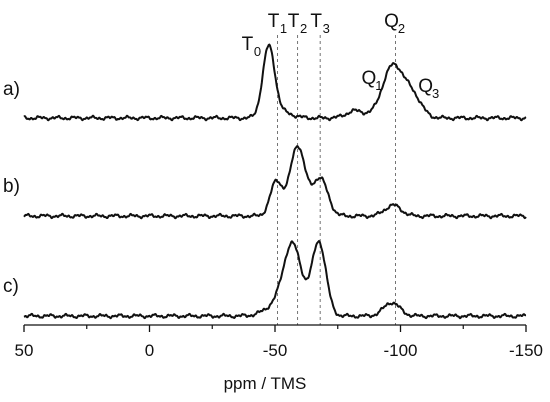 The height and width of the screenshot is (402, 550). What do you see at coordinates (526, 350) in the screenshot?
I see `x-tick-label: -150` at bounding box center [526, 350].